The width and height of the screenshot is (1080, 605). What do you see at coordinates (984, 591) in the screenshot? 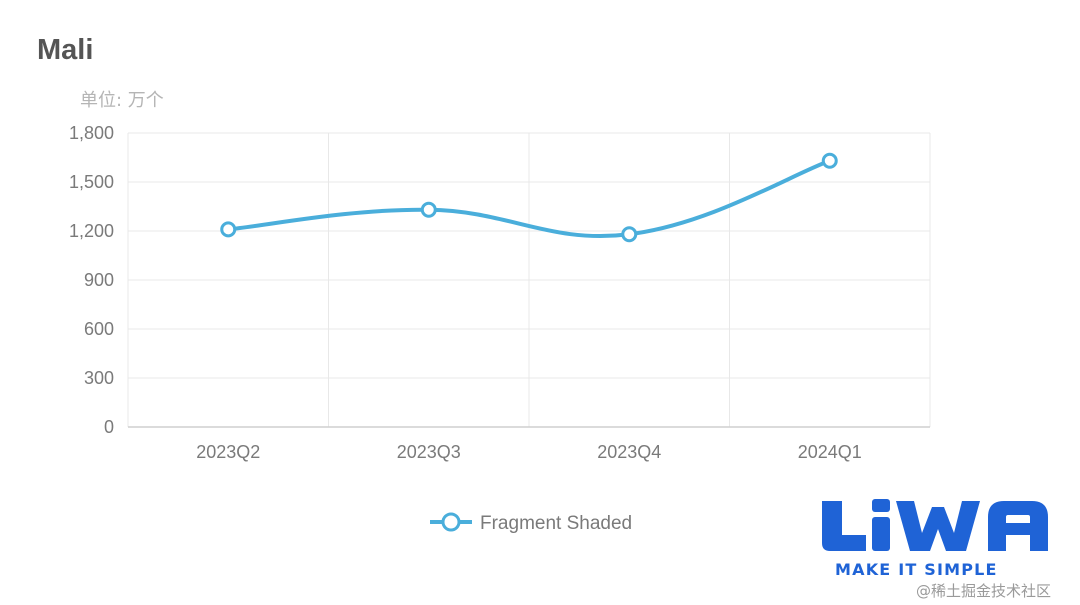
I see `watermark: @稀土掘金技术社区` at bounding box center [984, 591].